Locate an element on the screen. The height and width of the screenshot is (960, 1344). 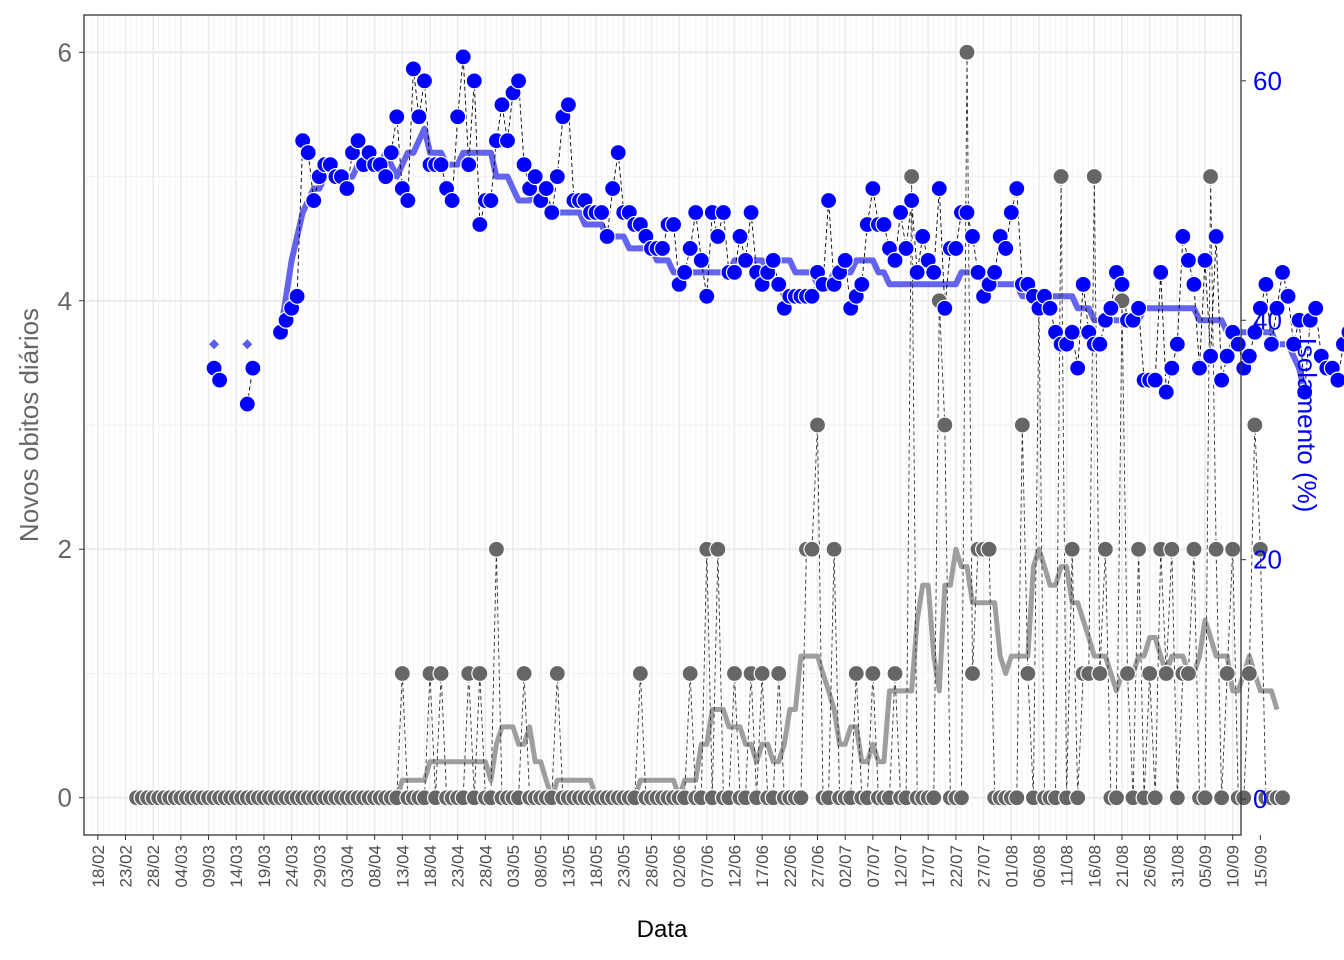
x-tick-label: 24/03 is located at coordinates (292, 866).